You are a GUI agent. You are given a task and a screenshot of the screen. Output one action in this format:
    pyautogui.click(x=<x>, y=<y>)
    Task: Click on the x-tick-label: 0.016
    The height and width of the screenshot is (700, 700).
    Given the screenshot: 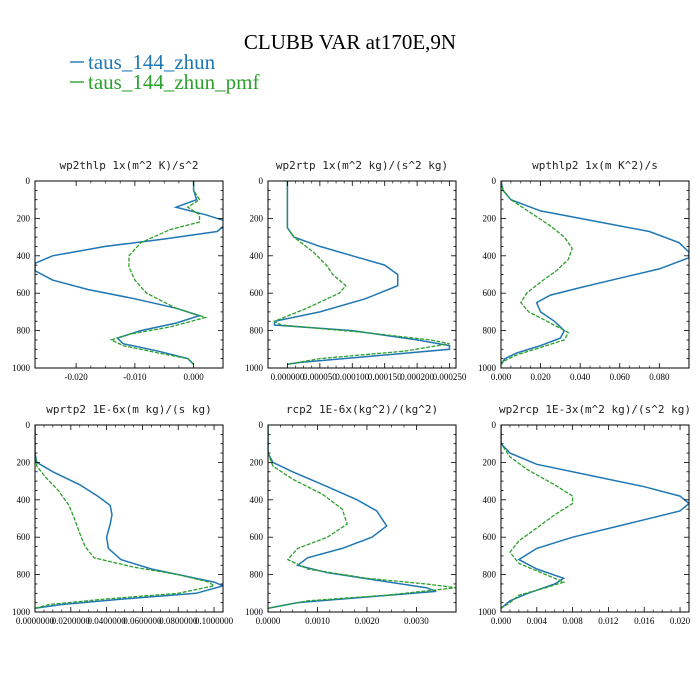 What is the action you would take?
    pyautogui.click(x=644, y=621)
    